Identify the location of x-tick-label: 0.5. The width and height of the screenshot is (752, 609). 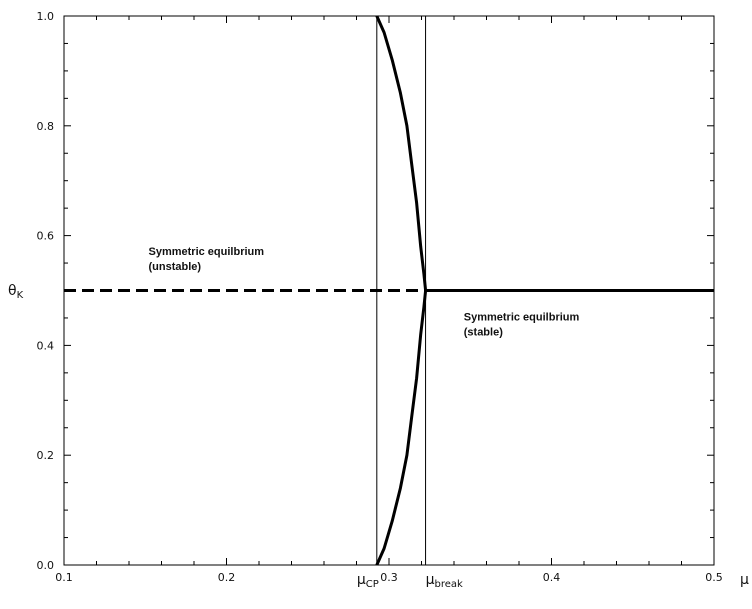
(714, 577).